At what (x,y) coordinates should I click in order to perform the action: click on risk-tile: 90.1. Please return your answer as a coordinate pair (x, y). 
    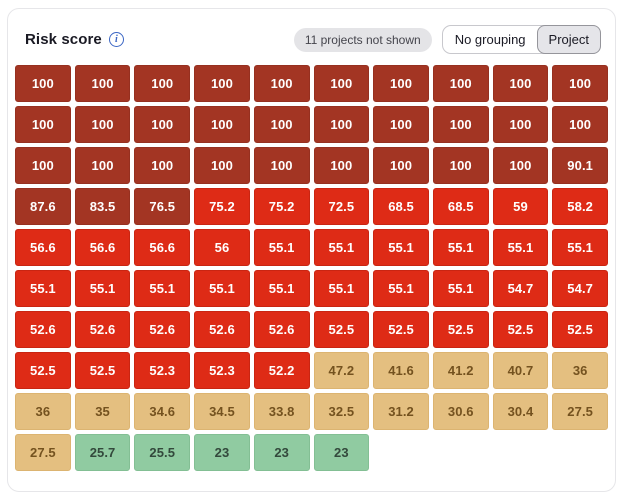
    Looking at the image, I should click on (580, 165).